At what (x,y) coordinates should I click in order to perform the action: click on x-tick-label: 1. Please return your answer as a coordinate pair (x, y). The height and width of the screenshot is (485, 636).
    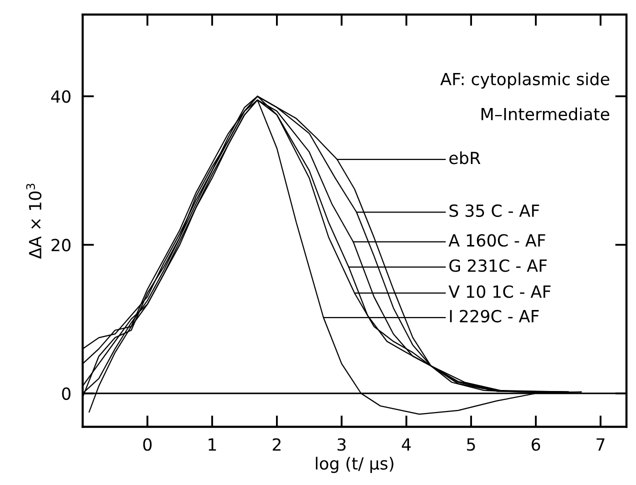
    Looking at the image, I should click on (212, 444).